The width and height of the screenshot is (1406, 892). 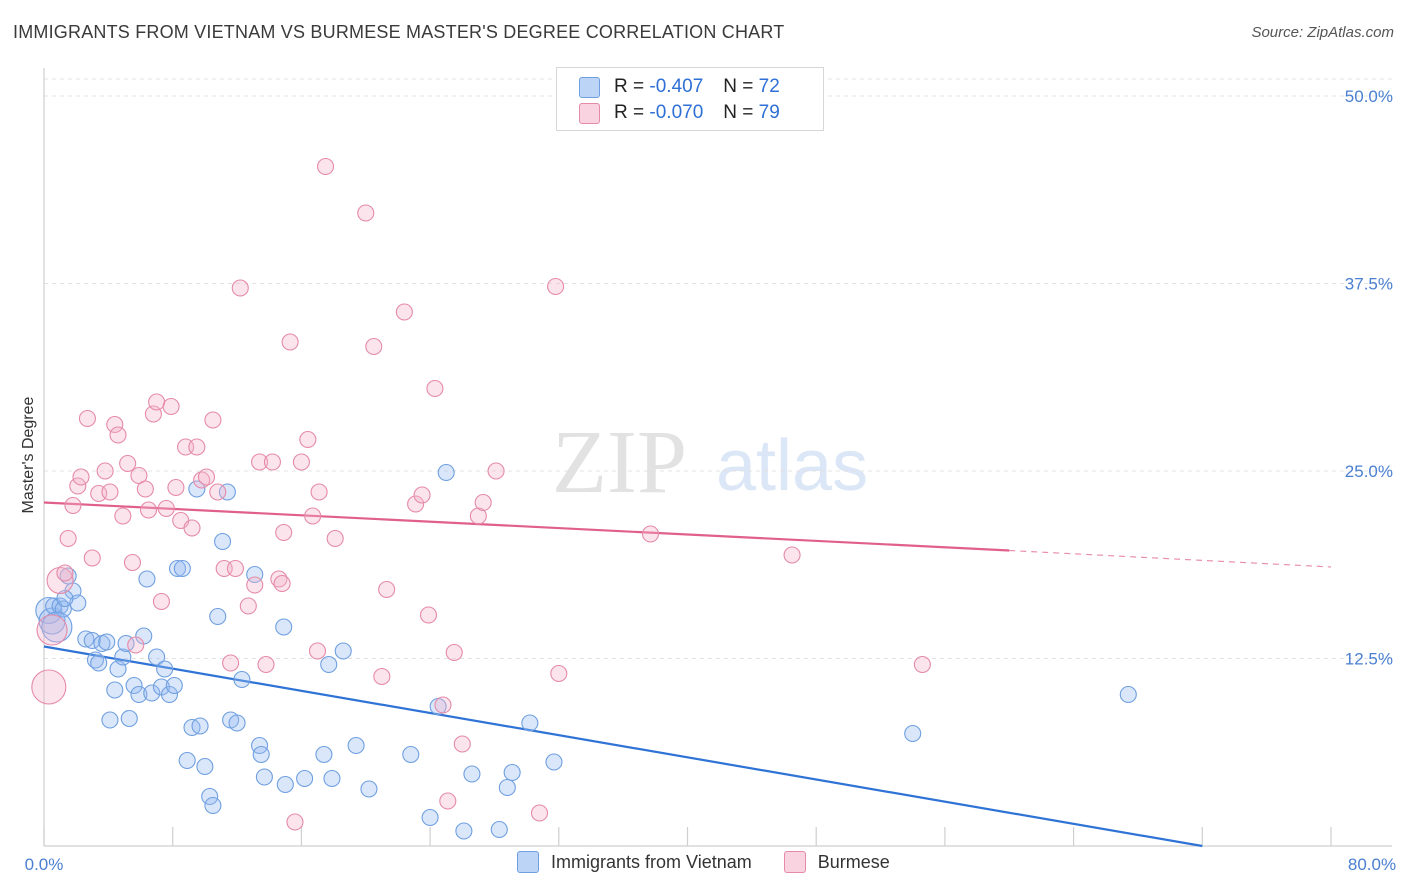 I want to click on legend-r-value: -0.070, so click(x=676, y=112).